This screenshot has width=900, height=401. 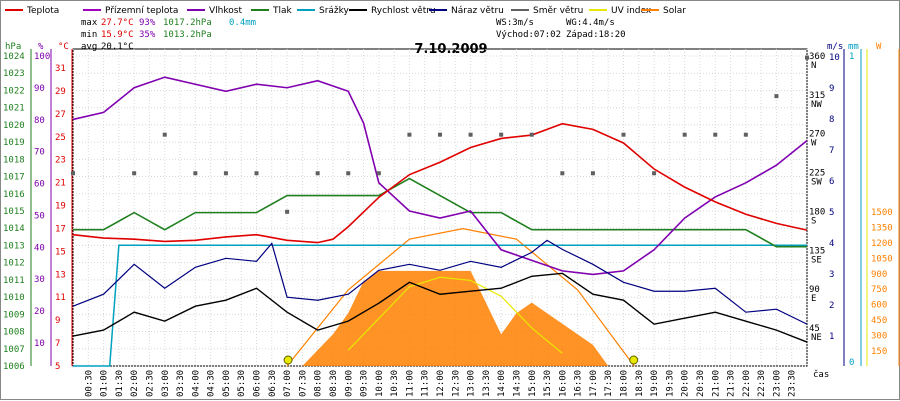 I want to click on pct-tick: 60, so click(x=39, y=185).